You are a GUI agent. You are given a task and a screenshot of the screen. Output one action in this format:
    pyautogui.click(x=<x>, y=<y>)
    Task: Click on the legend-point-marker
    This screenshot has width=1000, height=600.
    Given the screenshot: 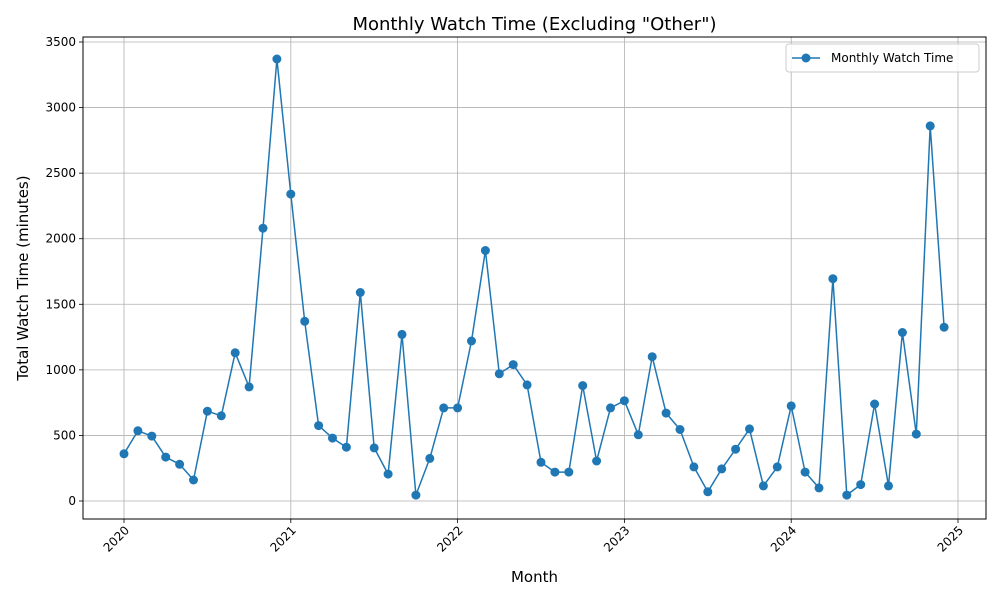 What is the action you would take?
    pyautogui.click(x=806, y=58)
    